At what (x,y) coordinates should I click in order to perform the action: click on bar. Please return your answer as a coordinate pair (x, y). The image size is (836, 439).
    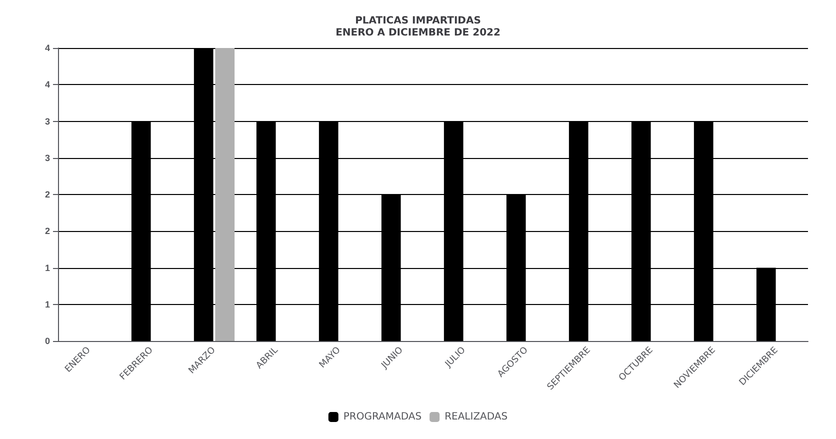
    Looking at the image, I should click on (225, 194).